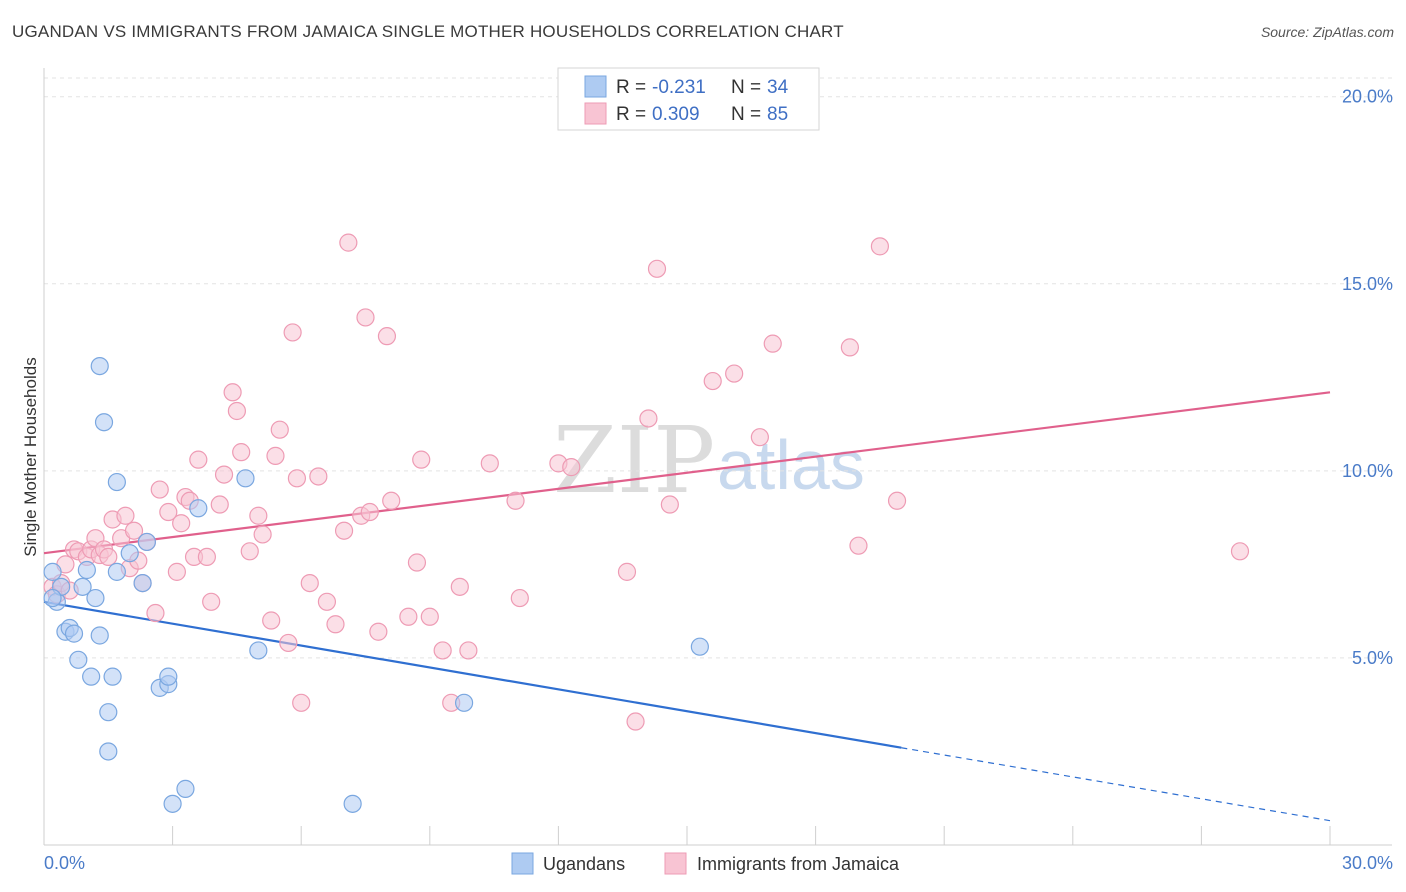  Describe the element at coordinates (798, 864) in the screenshot. I see `bottom-legend-jamaica: Immigrants from Jamaica` at that location.